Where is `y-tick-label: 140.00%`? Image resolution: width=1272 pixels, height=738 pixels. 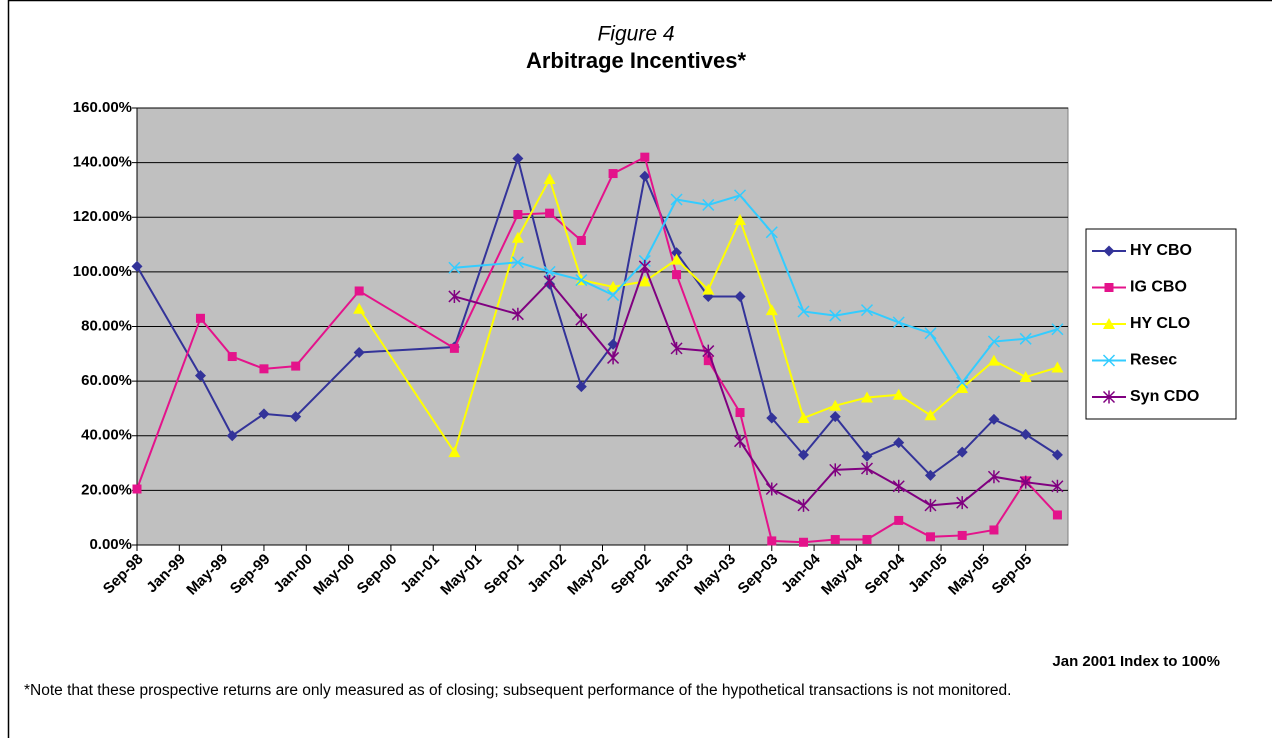
y-tick-label: 140.00% is located at coordinates (102, 162).